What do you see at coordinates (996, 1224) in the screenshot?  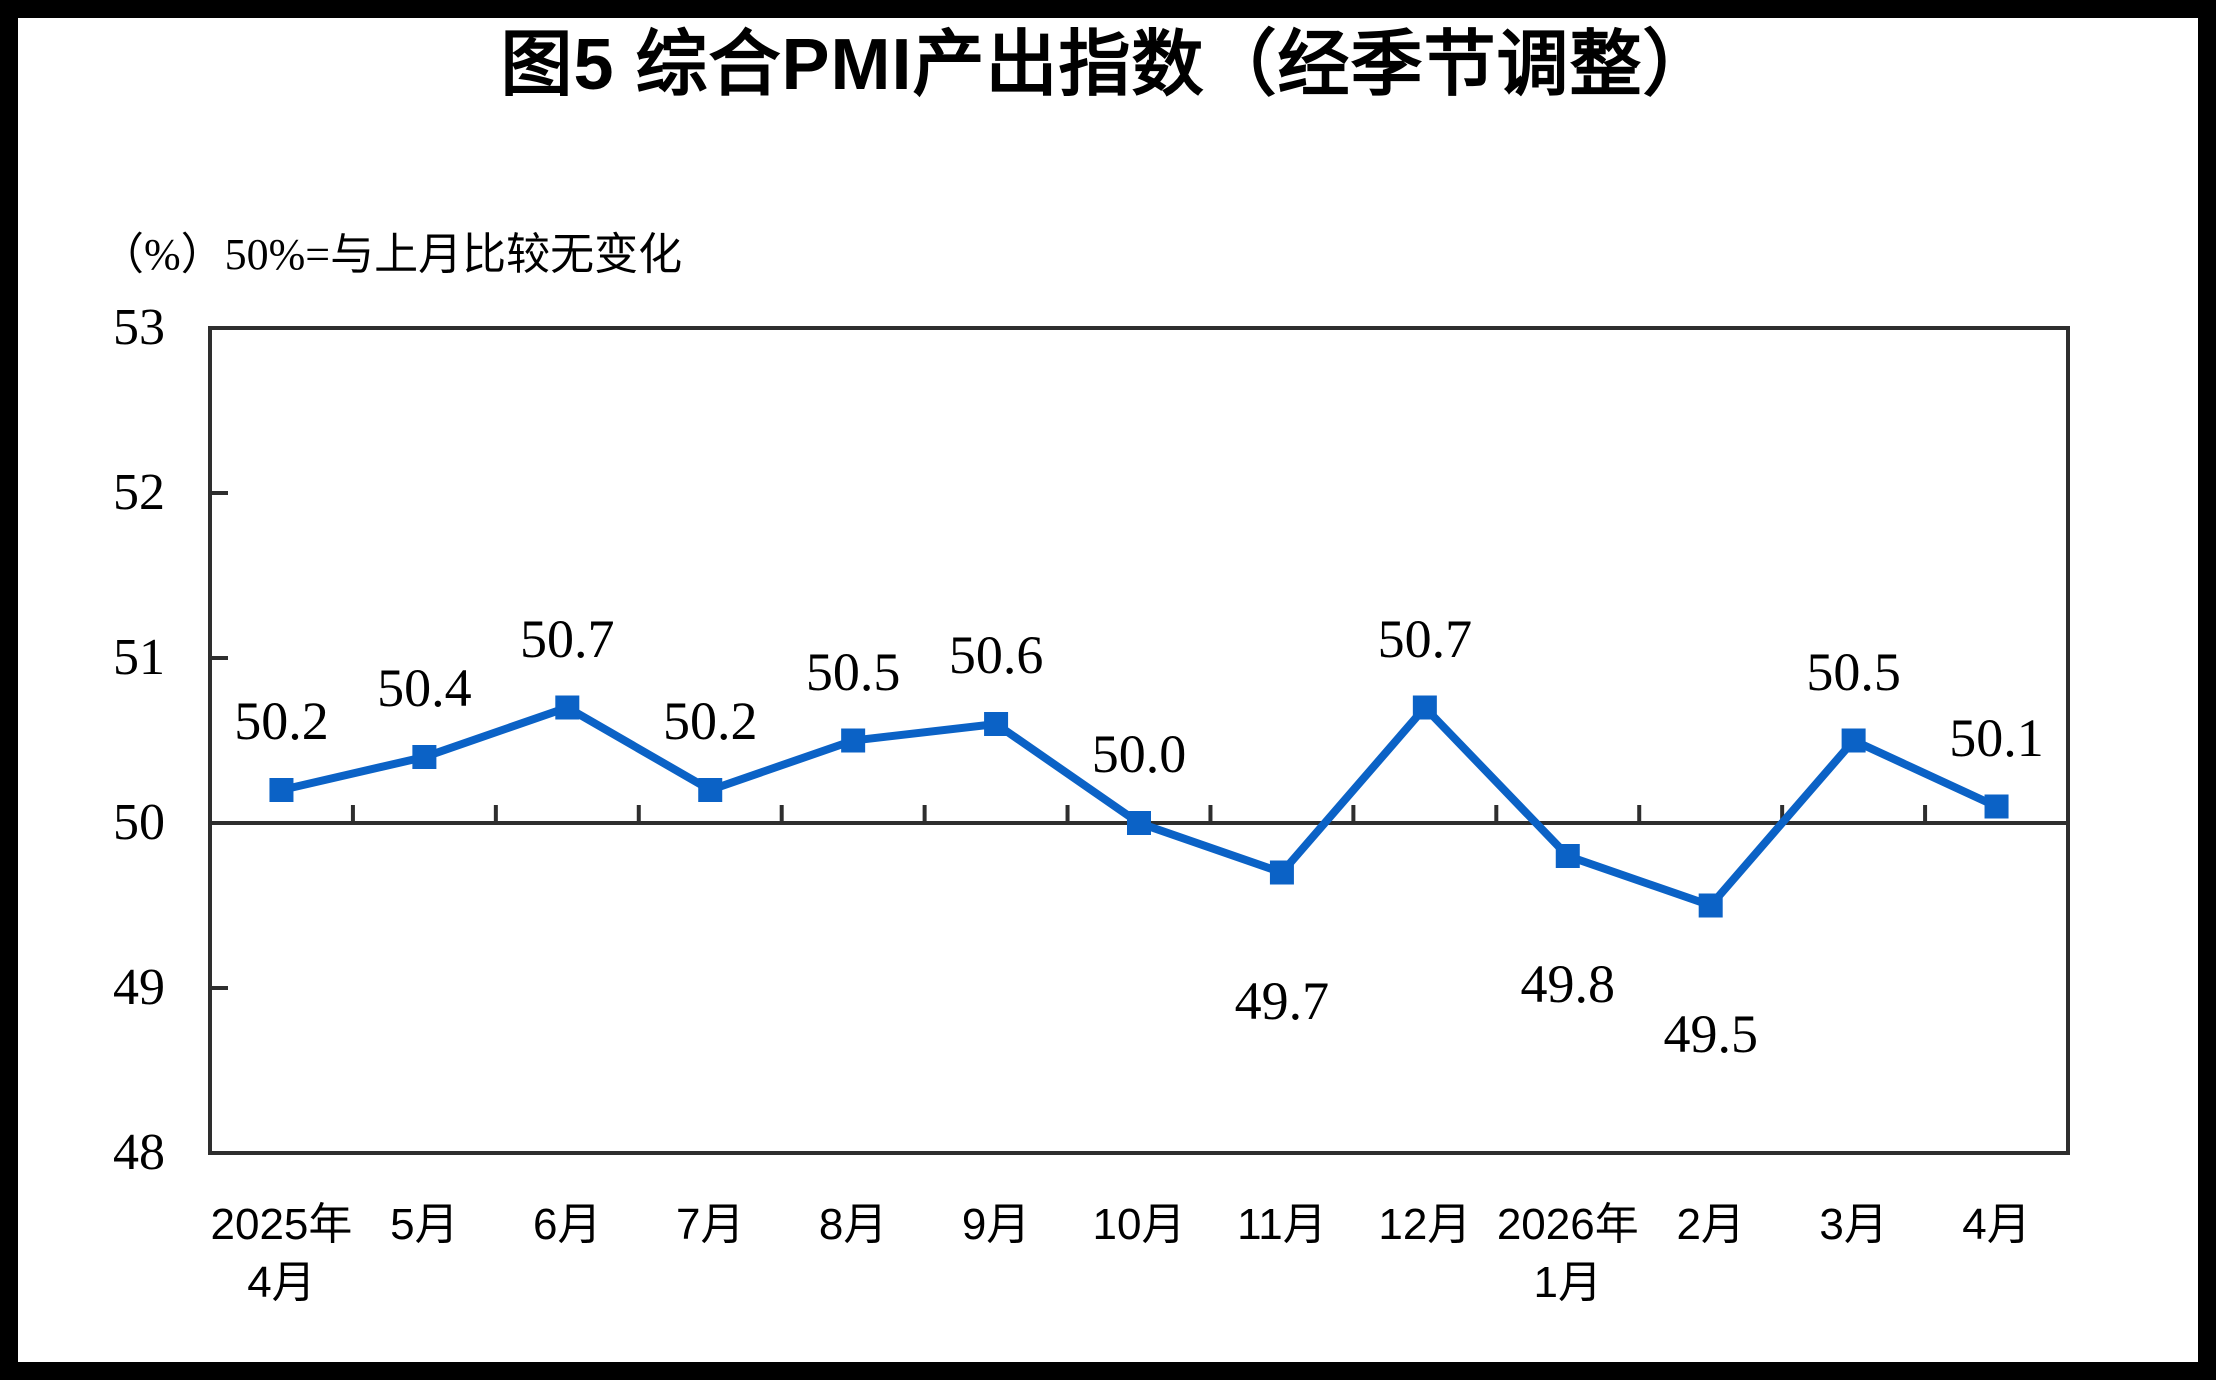 I see `x-axis-label: 9月` at bounding box center [996, 1224].